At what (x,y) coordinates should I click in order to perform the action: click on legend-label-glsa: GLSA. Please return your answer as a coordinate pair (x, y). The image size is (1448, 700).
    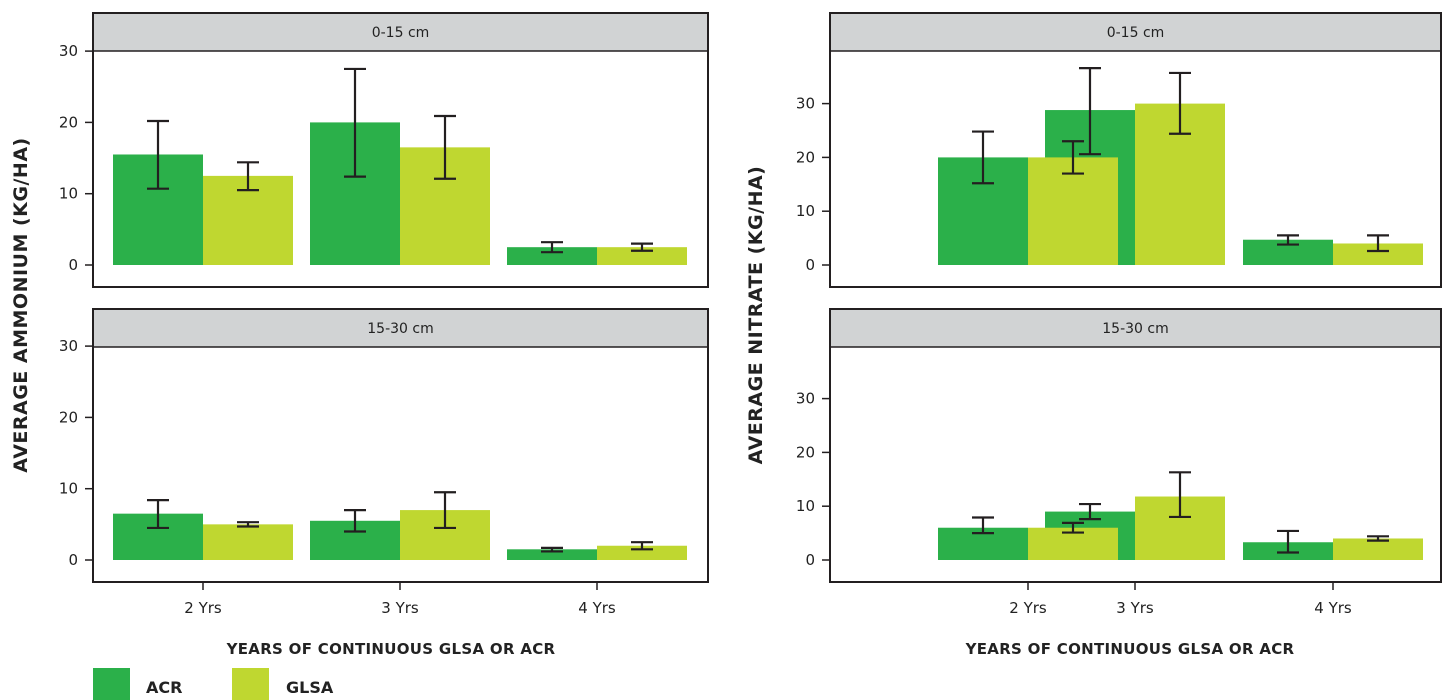
    Looking at the image, I should click on (310, 687).